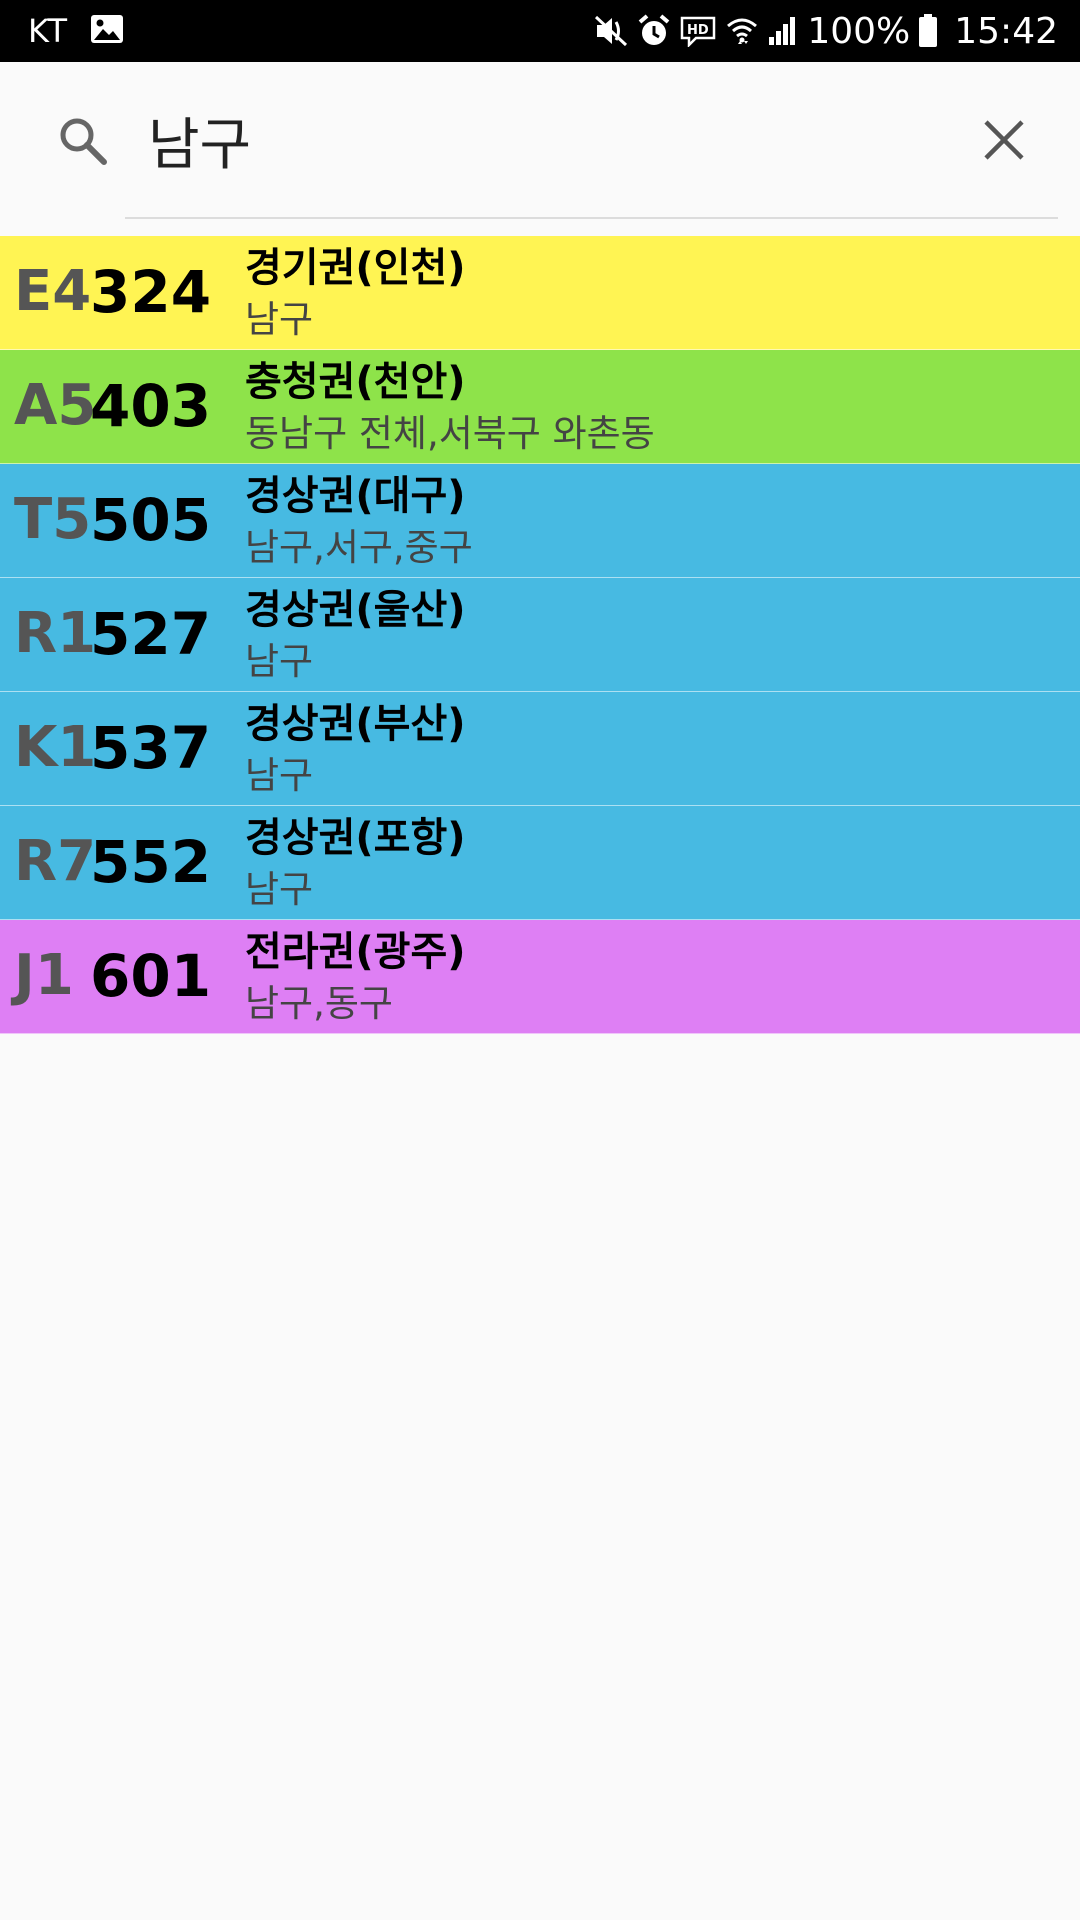  Describe the element at coordinates (1006, 31) in the screenshot. I see `clock: 15:42` at that location.